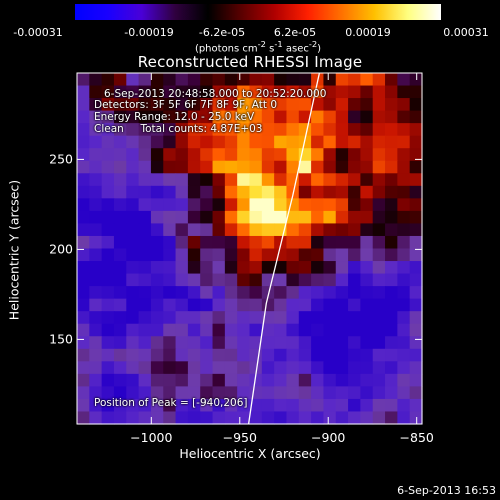 This screenshot has width=500, height=500. What do you see at coordinates (368, 32) in the screenshot?
I see `colorbar-tick-label: 0.00019` at bounding box center [368, 32].